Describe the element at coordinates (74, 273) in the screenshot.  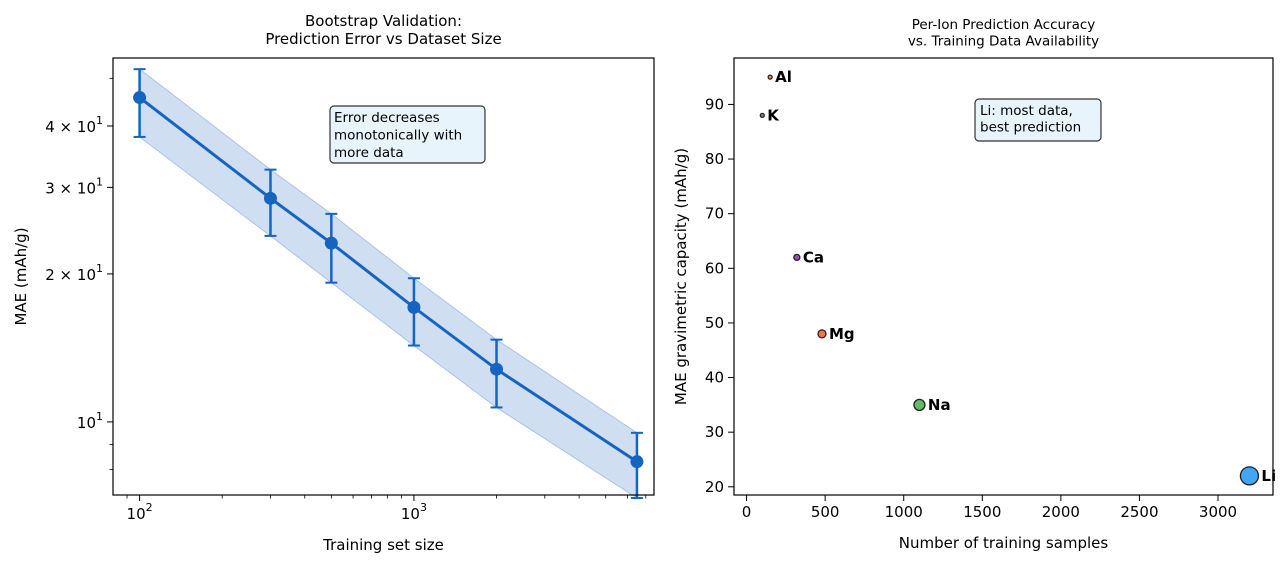
I see `y-tick-label: 2 × 10¹` at that location.